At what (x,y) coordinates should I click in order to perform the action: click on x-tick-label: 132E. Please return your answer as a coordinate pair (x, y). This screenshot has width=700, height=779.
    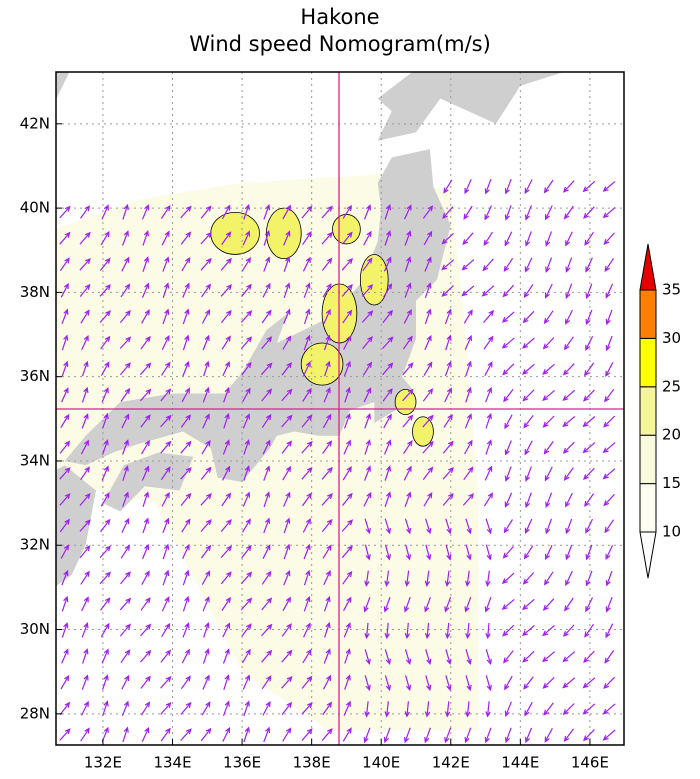
    Looking at the image, I should click on (103, 763).